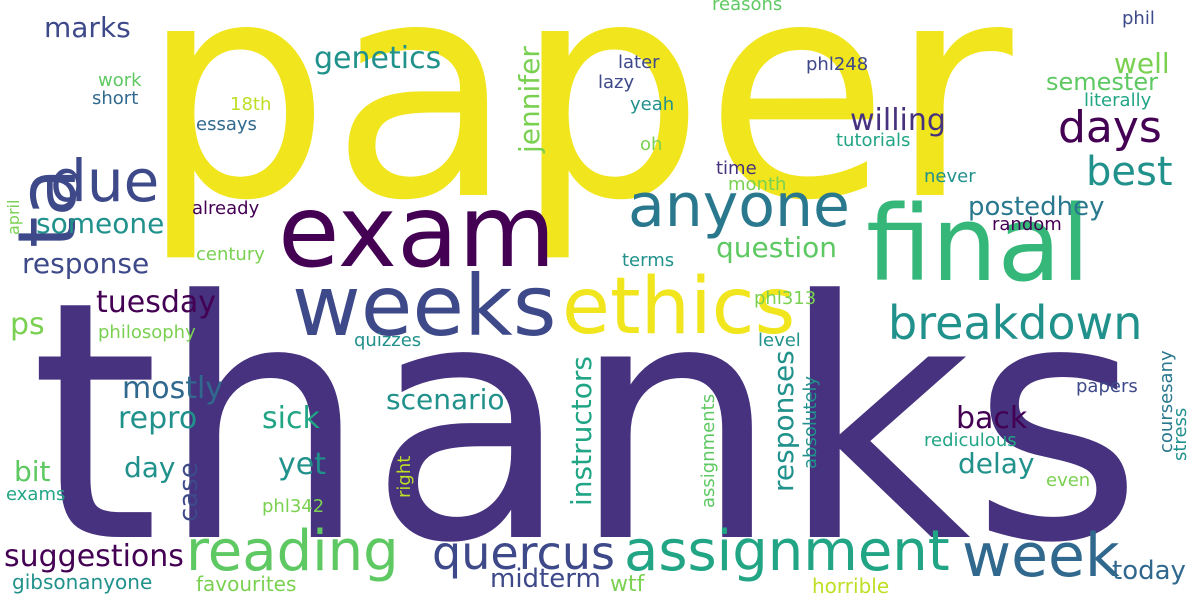 This screenshot has width=1200, height=600. Describe the element at coordinates (747, 7) in the screenshot. I see `cloud-word-reasons: reasons` at that location.